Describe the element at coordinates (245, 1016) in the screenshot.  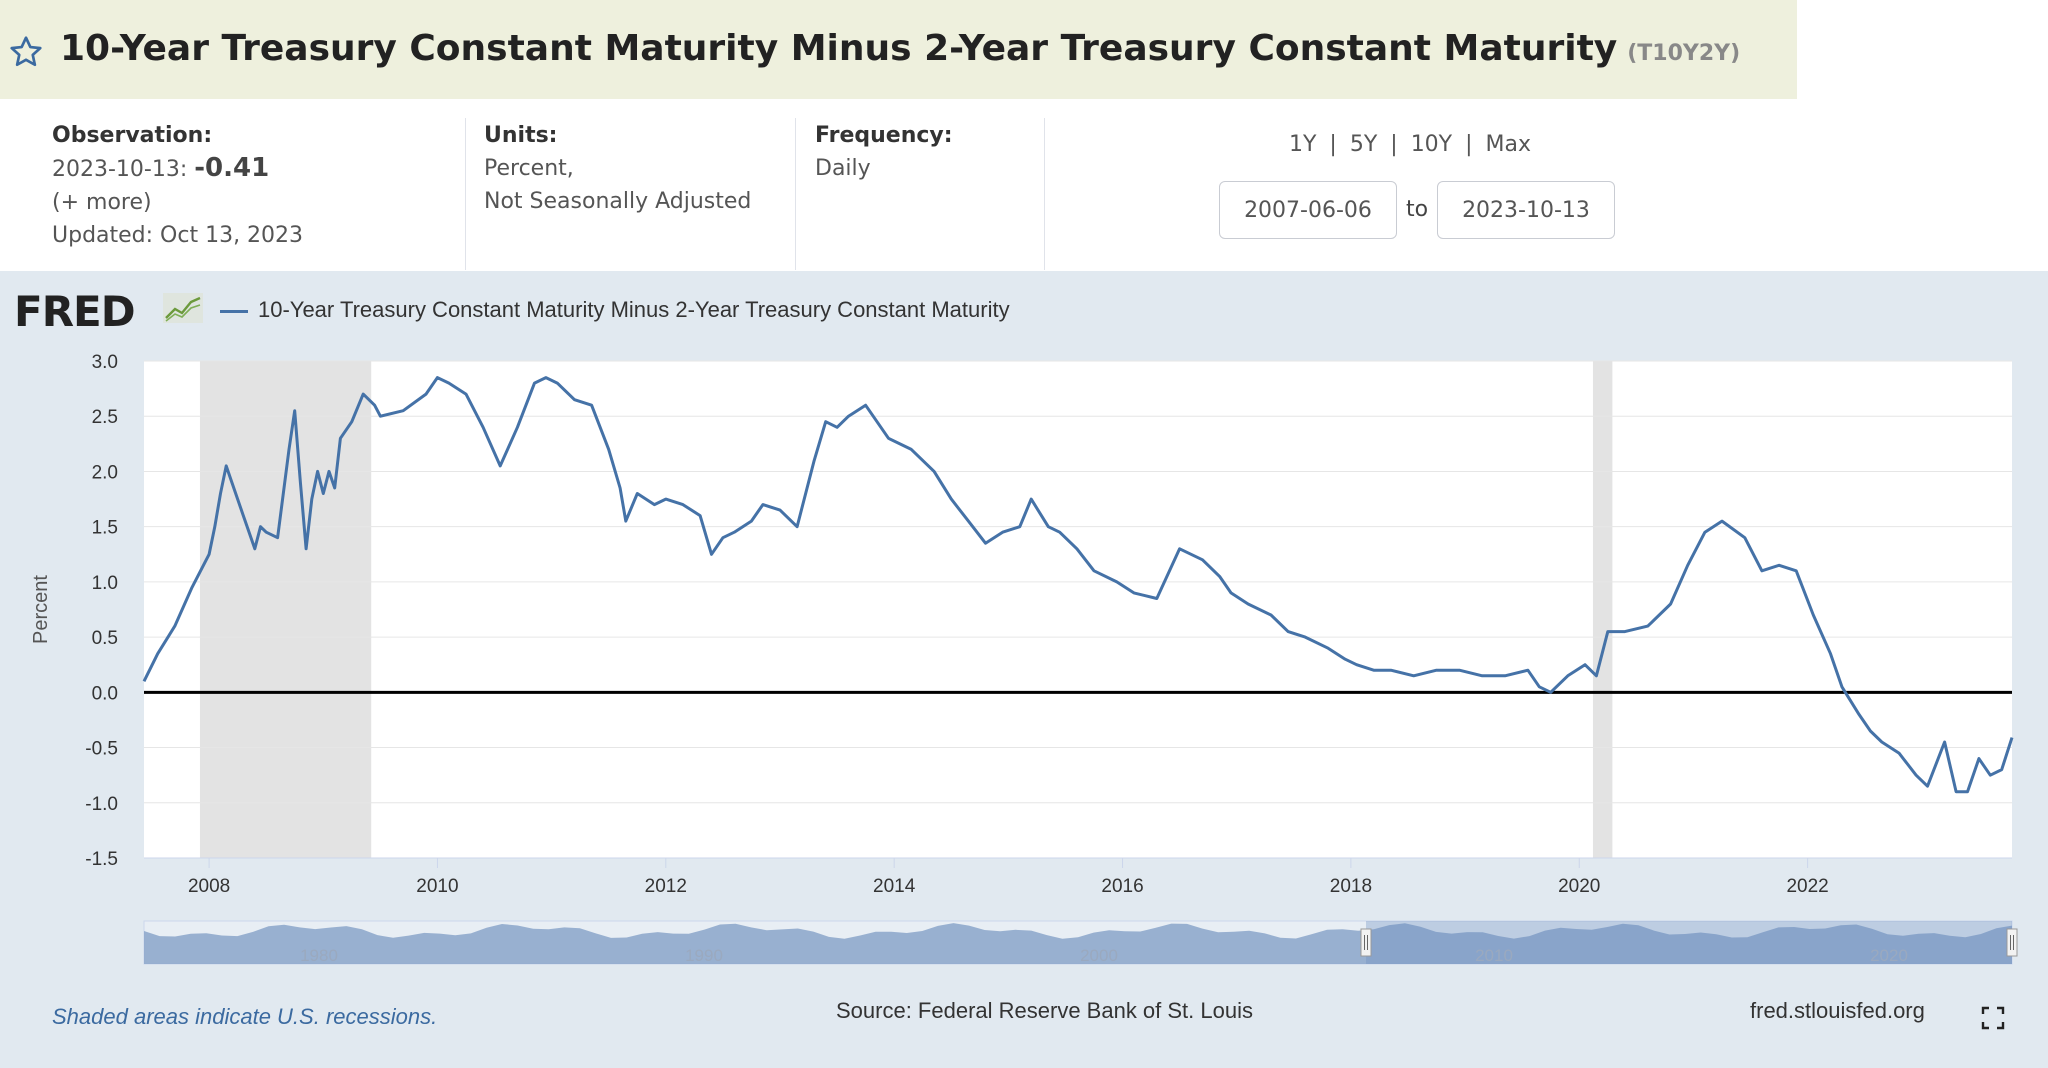
I see `recession-note: Shaded areas indicate U.S. recessions.` at that location.